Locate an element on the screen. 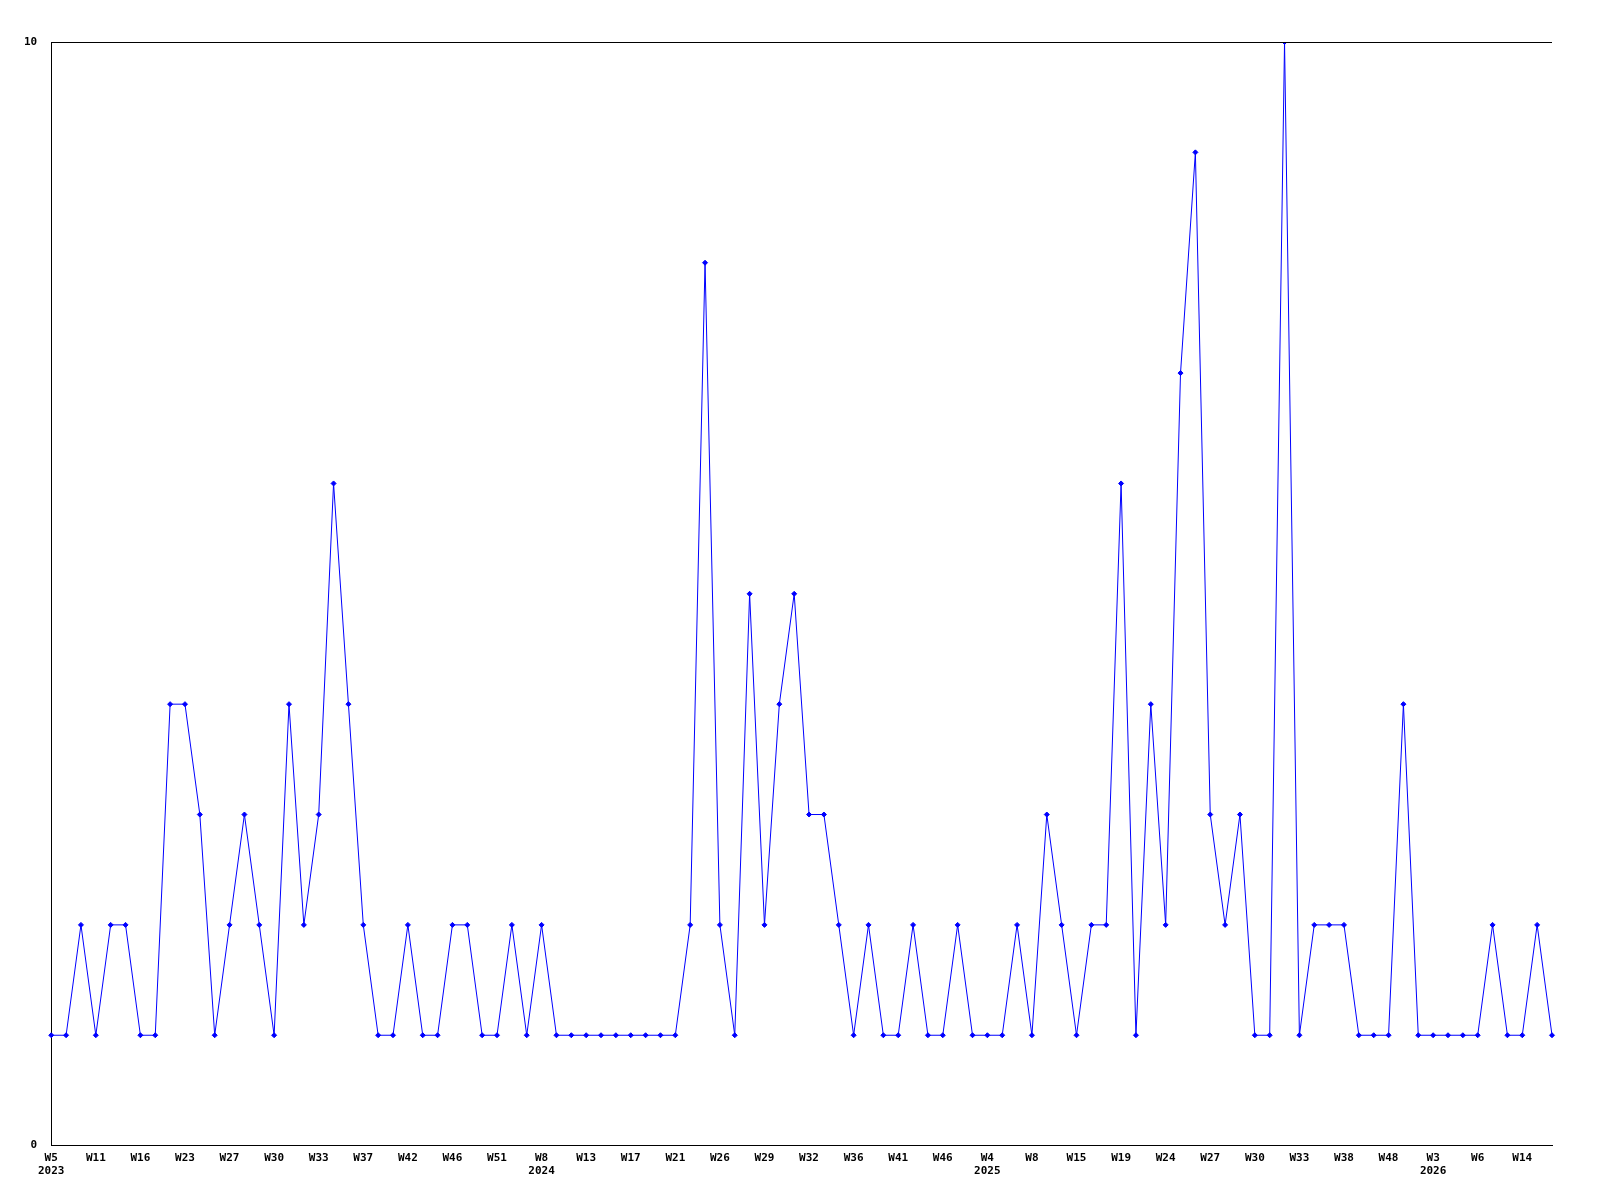 This screenshot has width=1600, height=1200. x-tick-label: W19 is located at coordinates (1121, 1158).